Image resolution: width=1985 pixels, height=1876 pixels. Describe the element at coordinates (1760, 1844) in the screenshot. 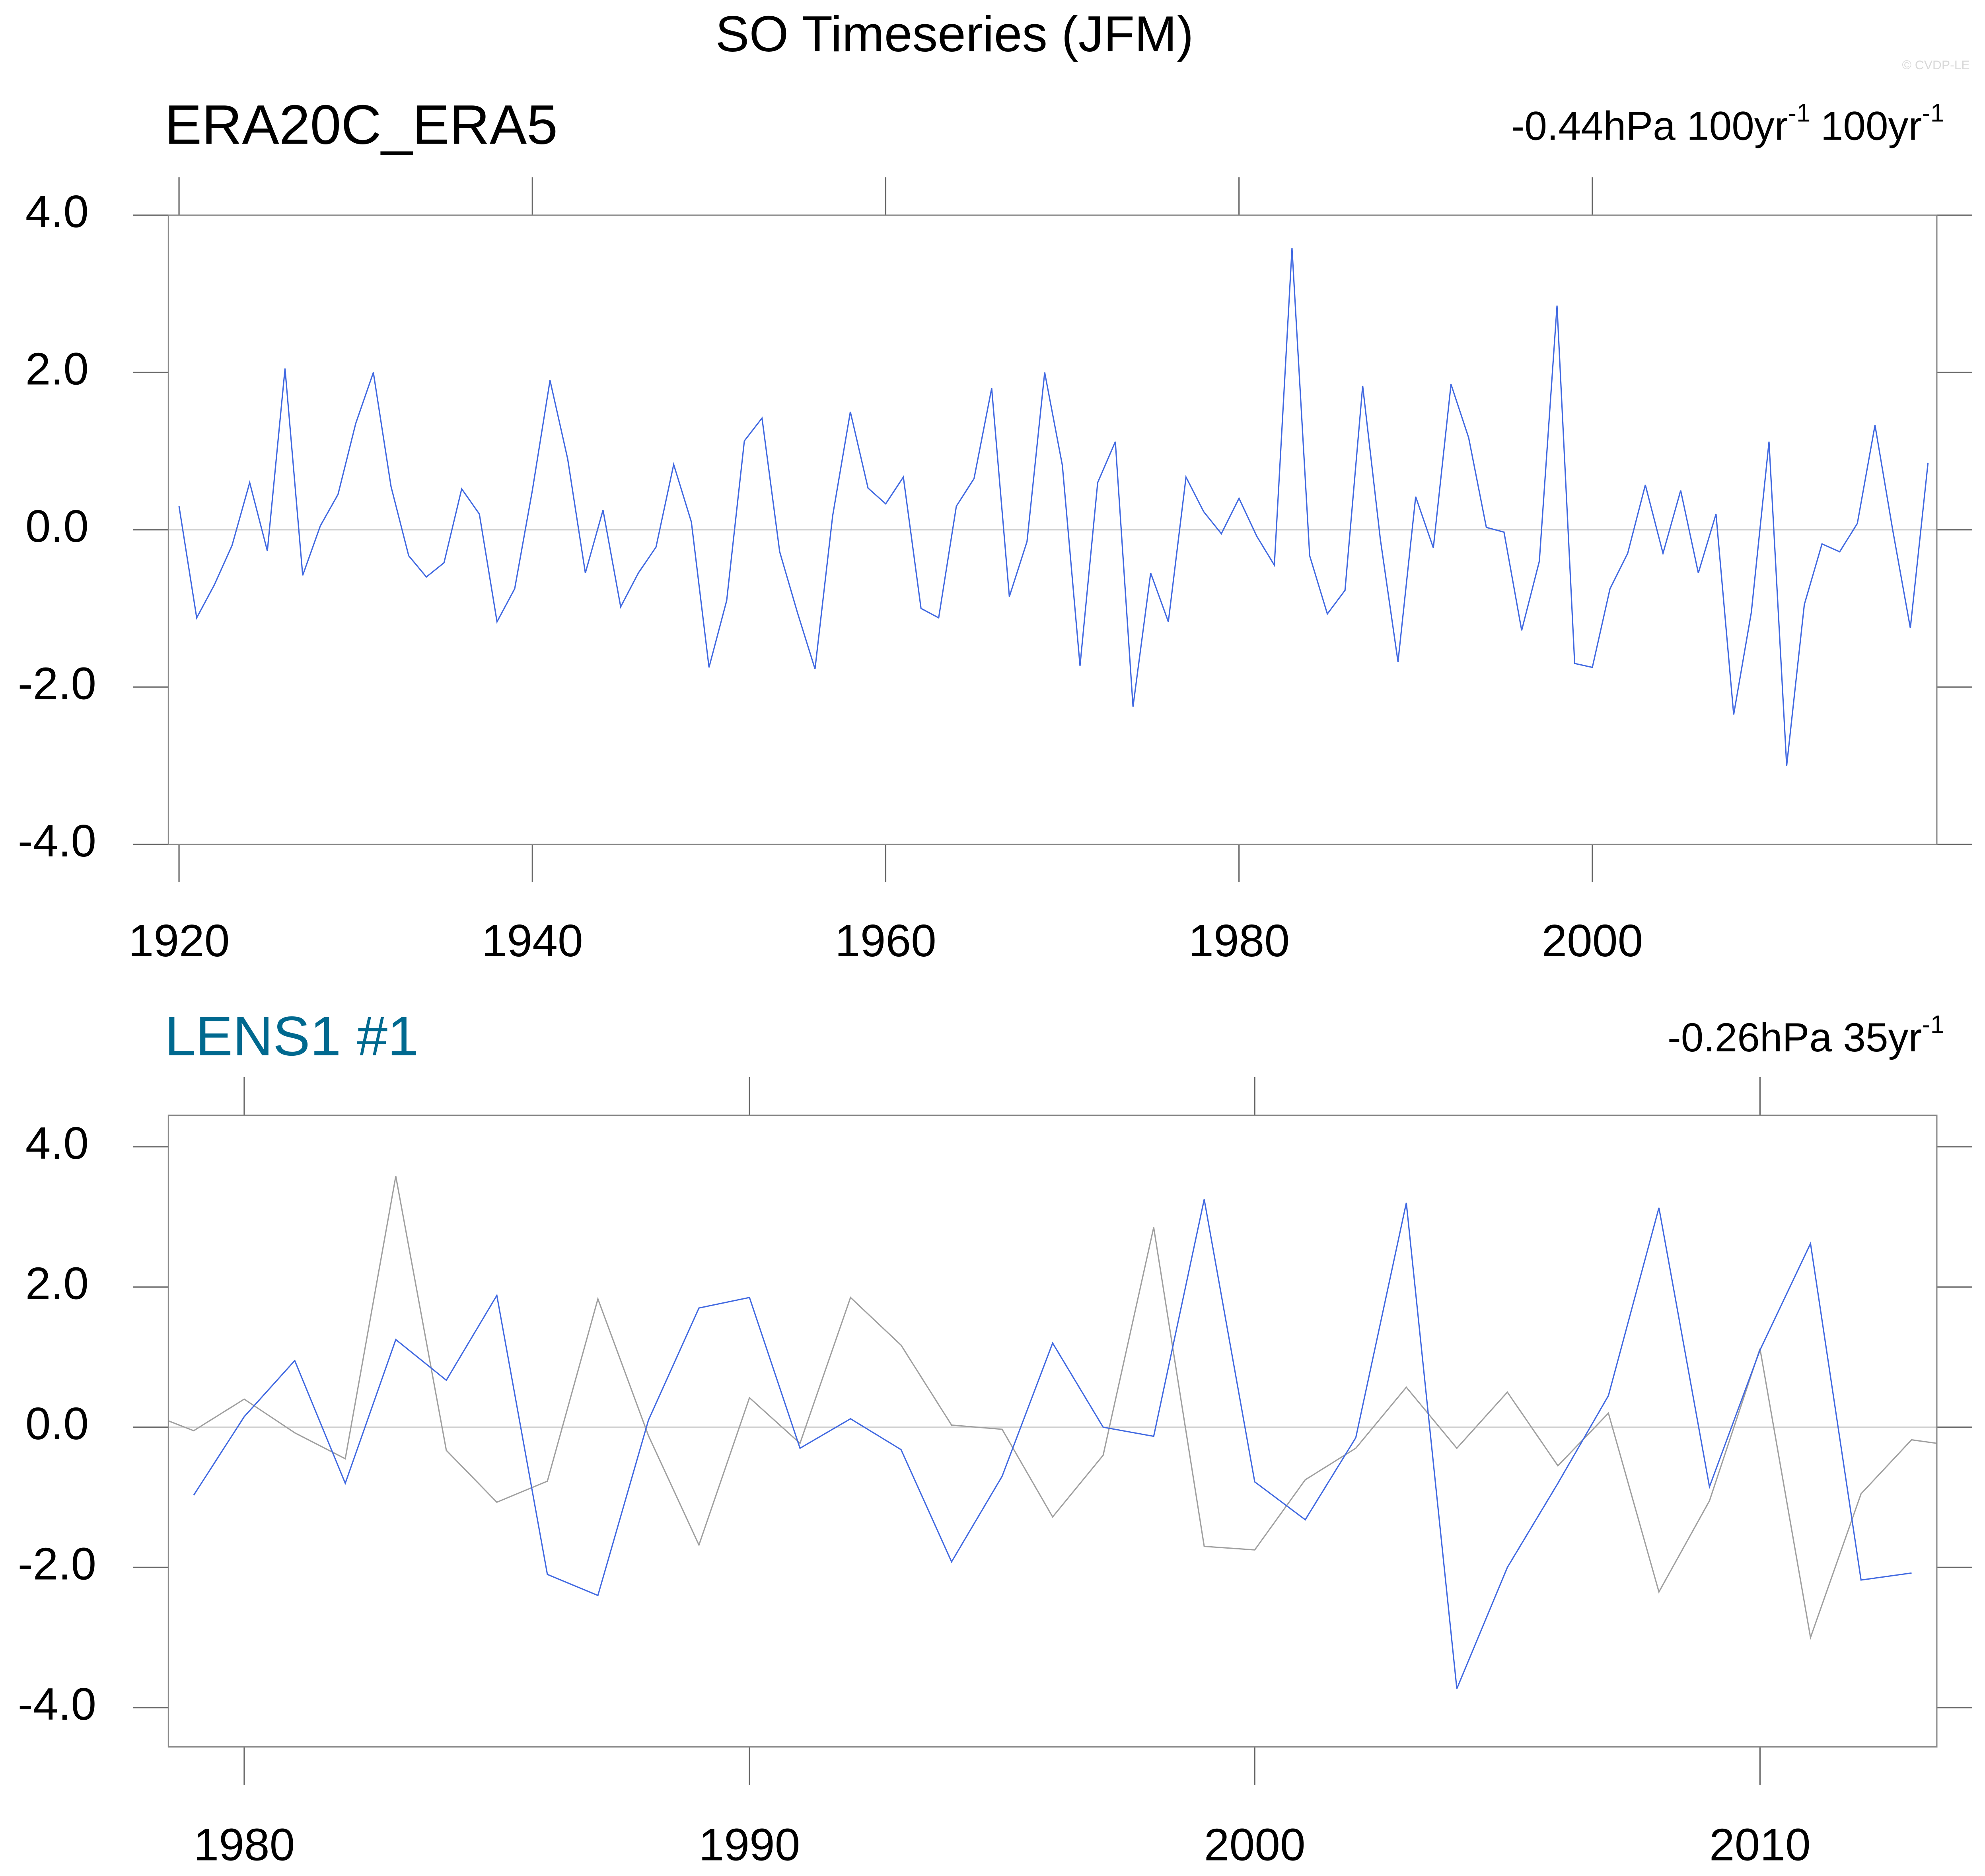

I see `x-tick-label: 2010` at that location.